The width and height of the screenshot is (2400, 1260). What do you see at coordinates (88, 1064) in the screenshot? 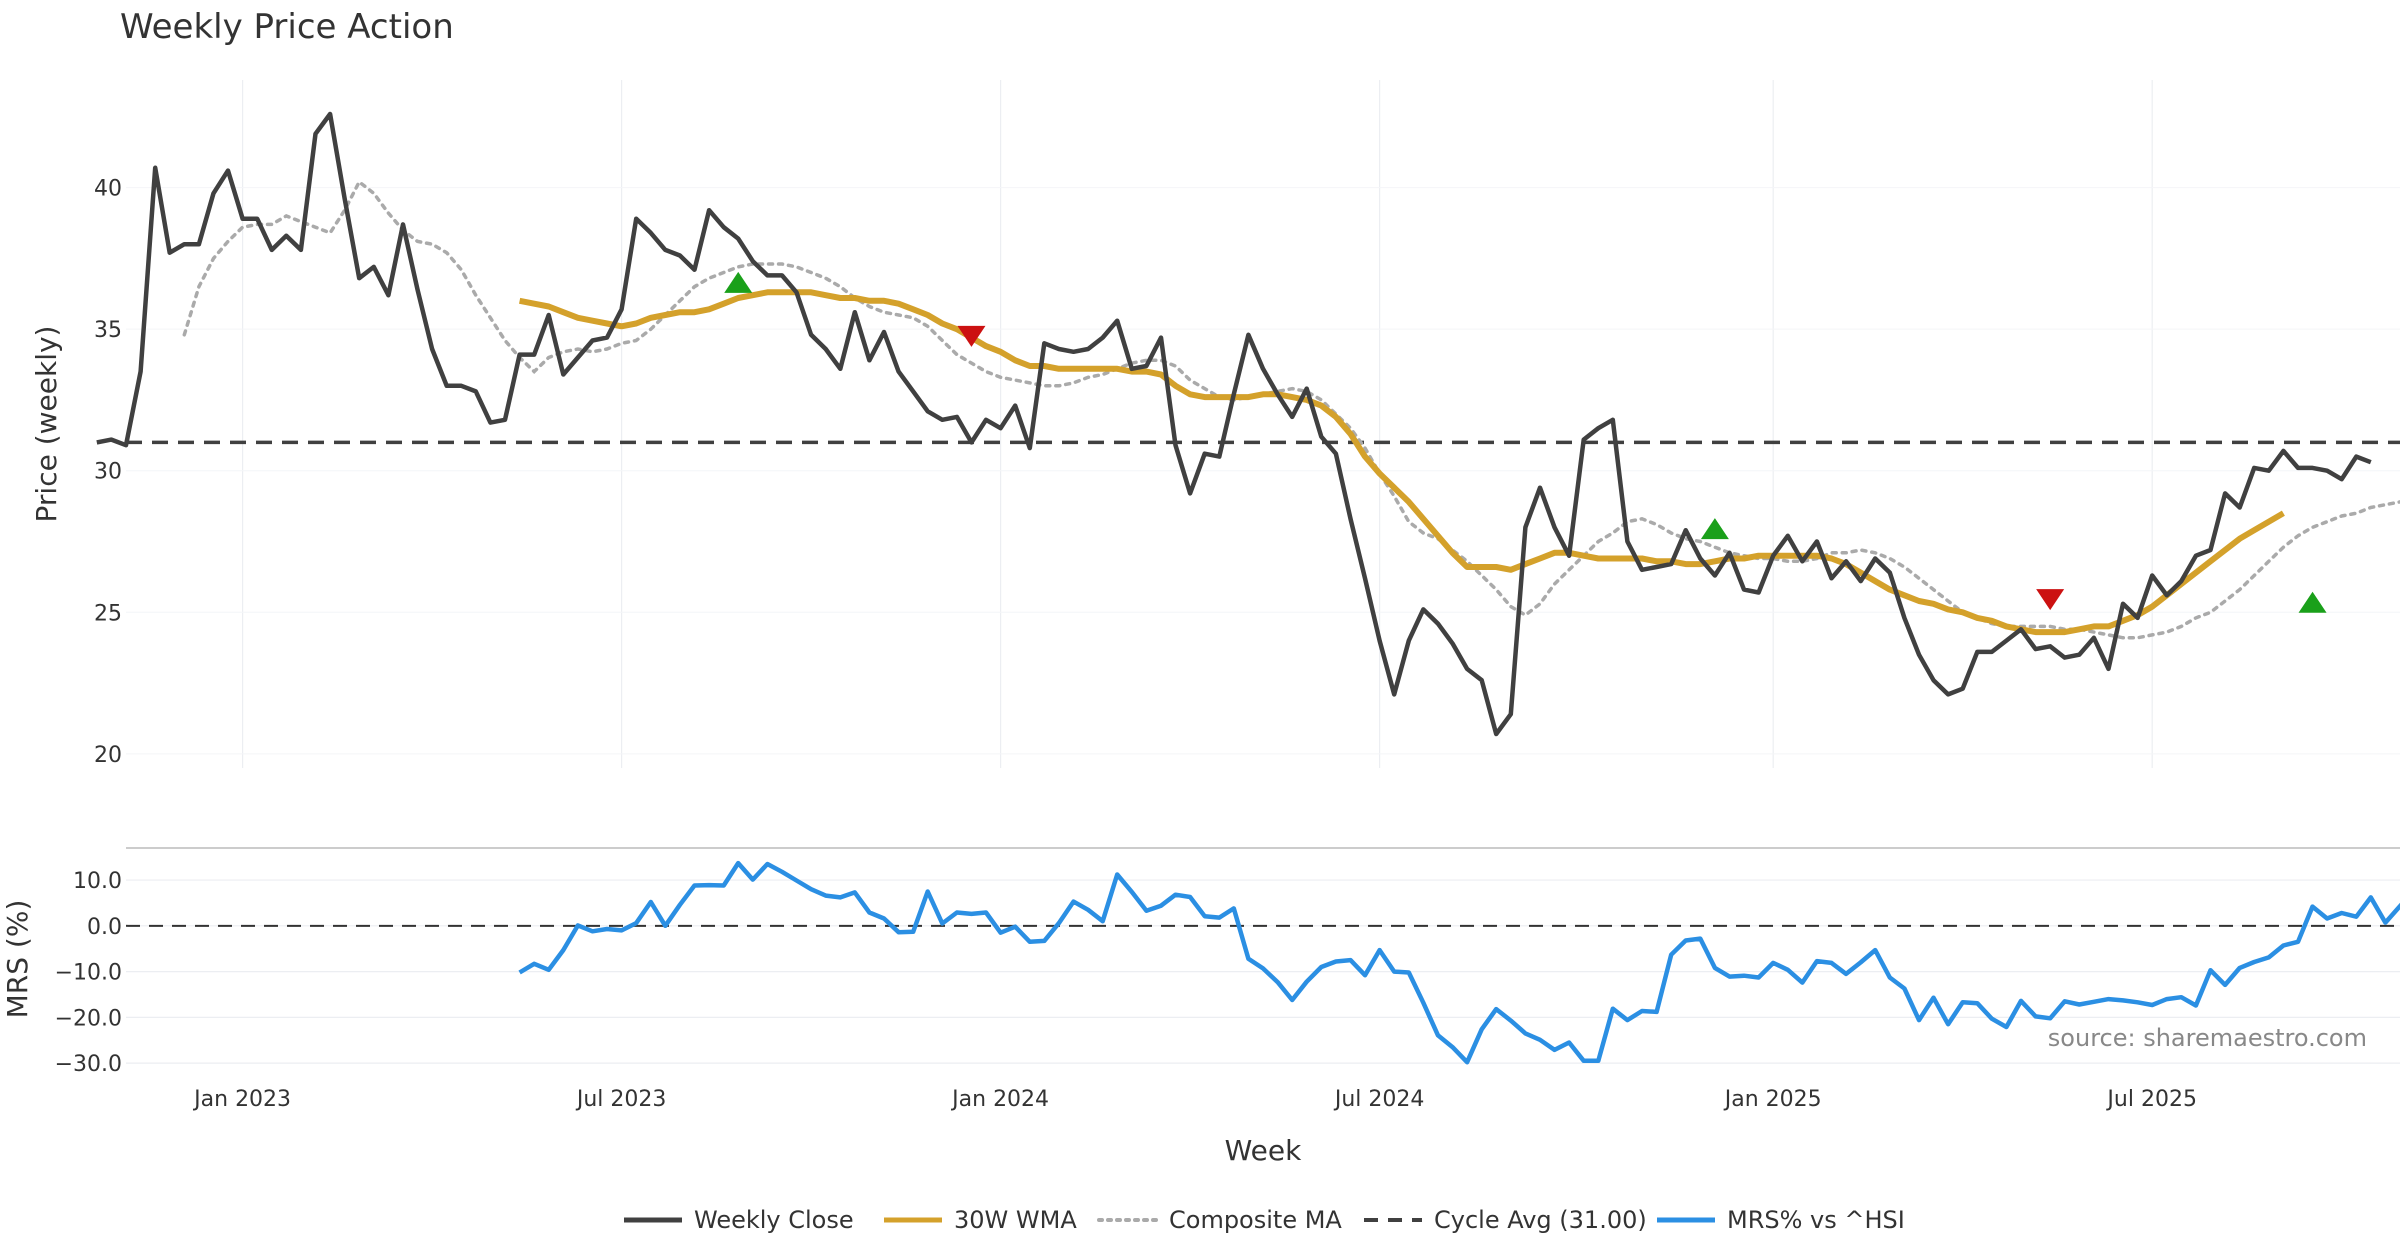
I see `mrs-y-tick-label: −30.0` at bounding box center [88, 1064].